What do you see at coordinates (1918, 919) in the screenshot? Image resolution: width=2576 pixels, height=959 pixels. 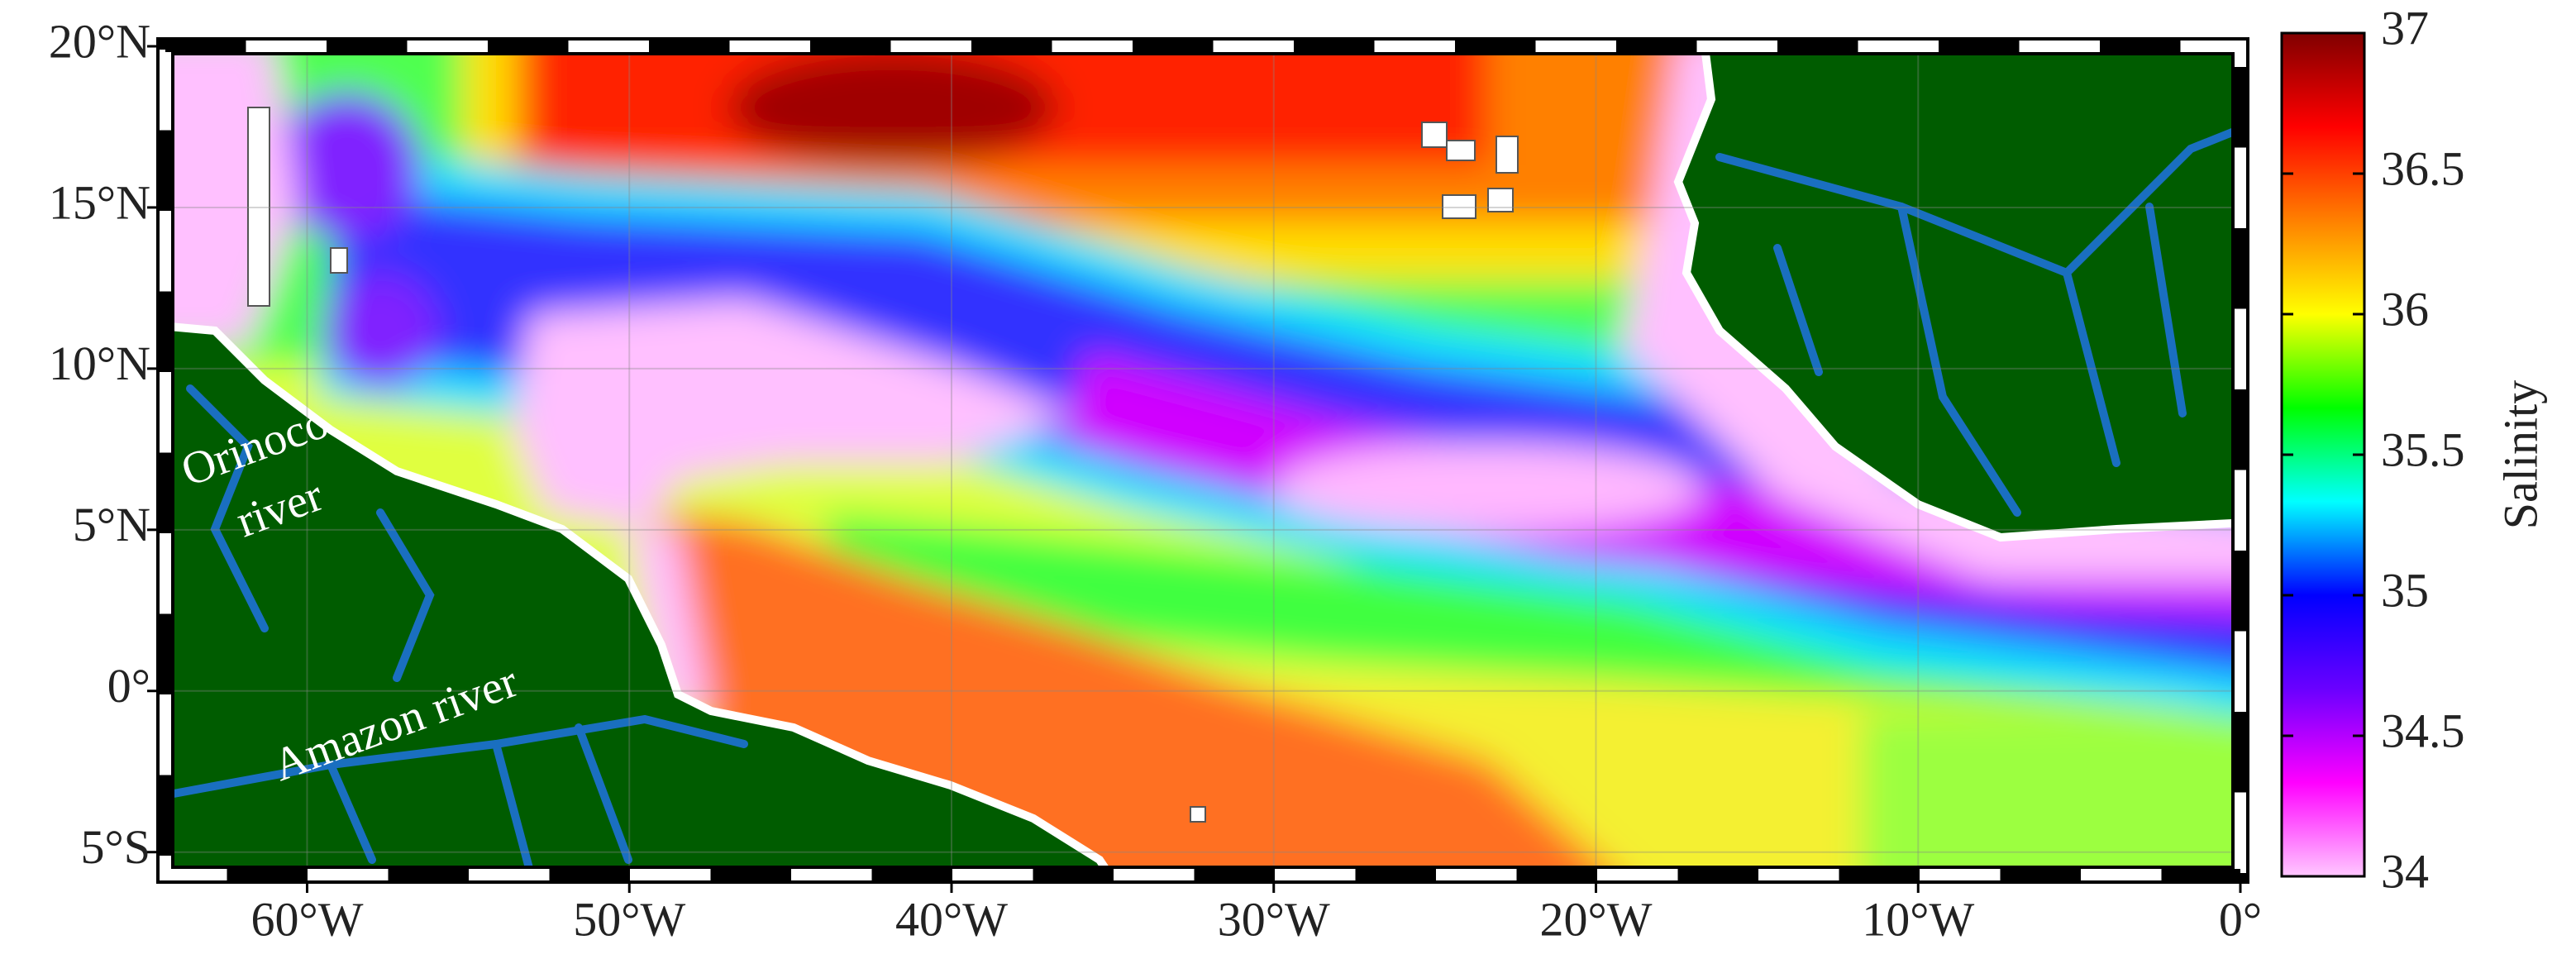 I see `x-tick-label: 10°W` at bounding box center [1918, 919].